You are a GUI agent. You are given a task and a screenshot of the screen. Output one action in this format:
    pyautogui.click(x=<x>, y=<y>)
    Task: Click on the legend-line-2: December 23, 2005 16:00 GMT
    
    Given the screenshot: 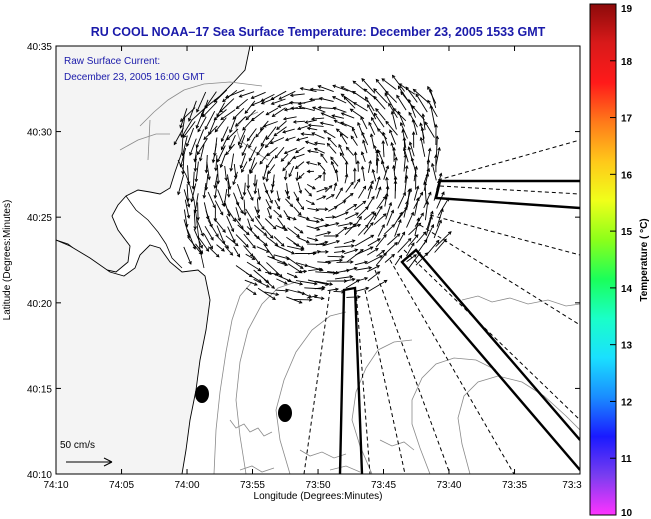 What is the action you would take?
    pyautogui.click(x=134, y=77)
    